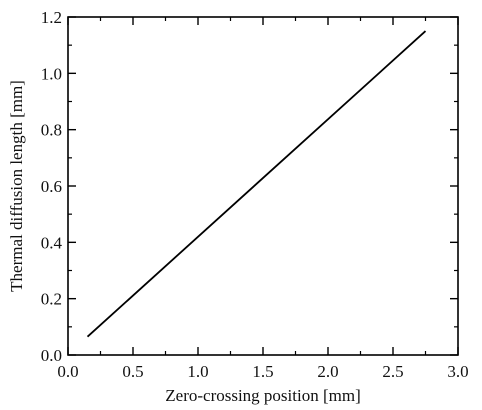 The image size is (482, 410). What do you see at coordinates (51, 355) in the screenshot?
I see `y-tick-label: 0.0` at bounding box center [51, 355].